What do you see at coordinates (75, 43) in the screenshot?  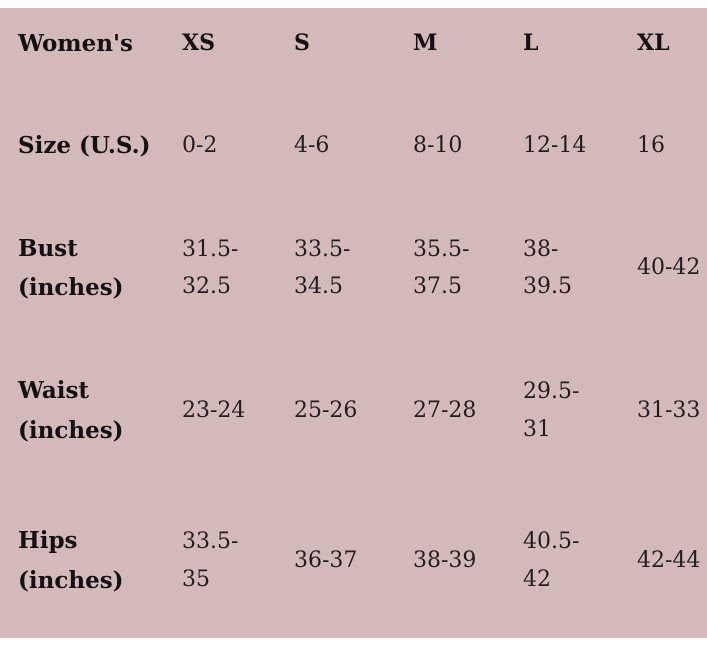 I see `header-cell-womens: Women's` at bounding box center [75, 43].